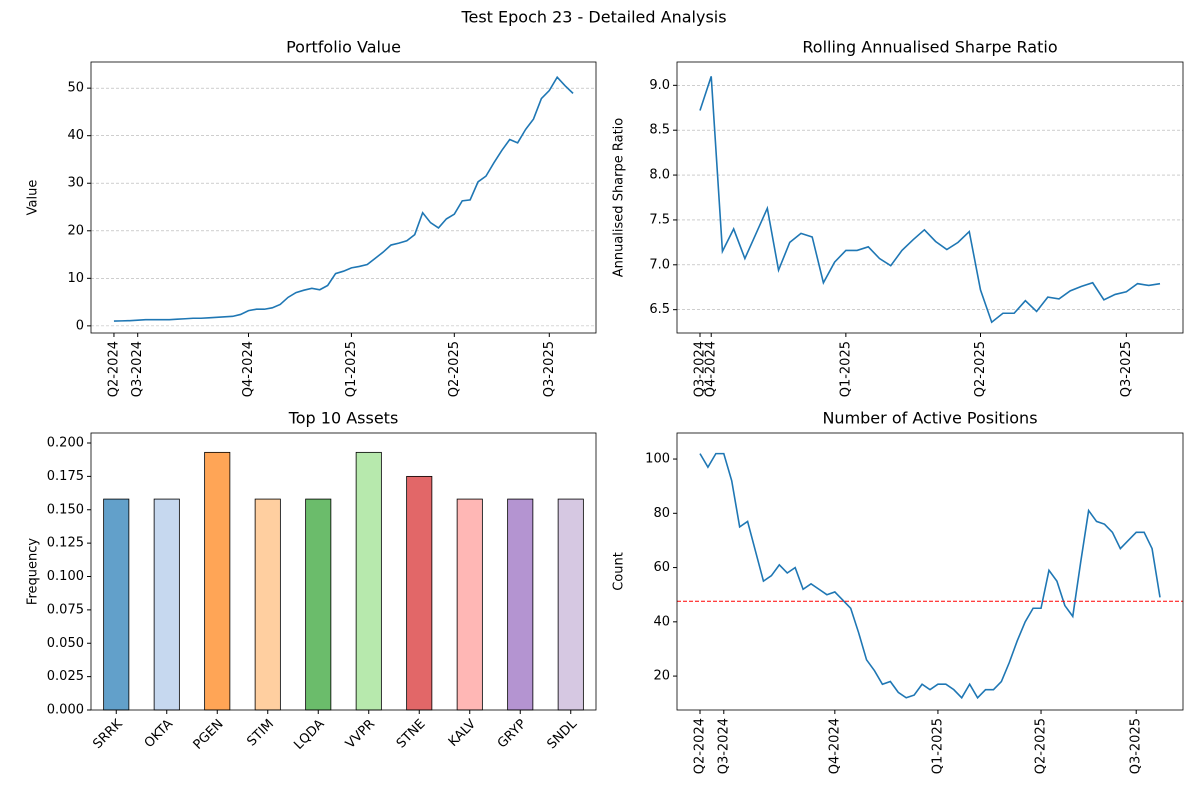  I want to click on x-tick-label: PGEN, so click(209, 735).